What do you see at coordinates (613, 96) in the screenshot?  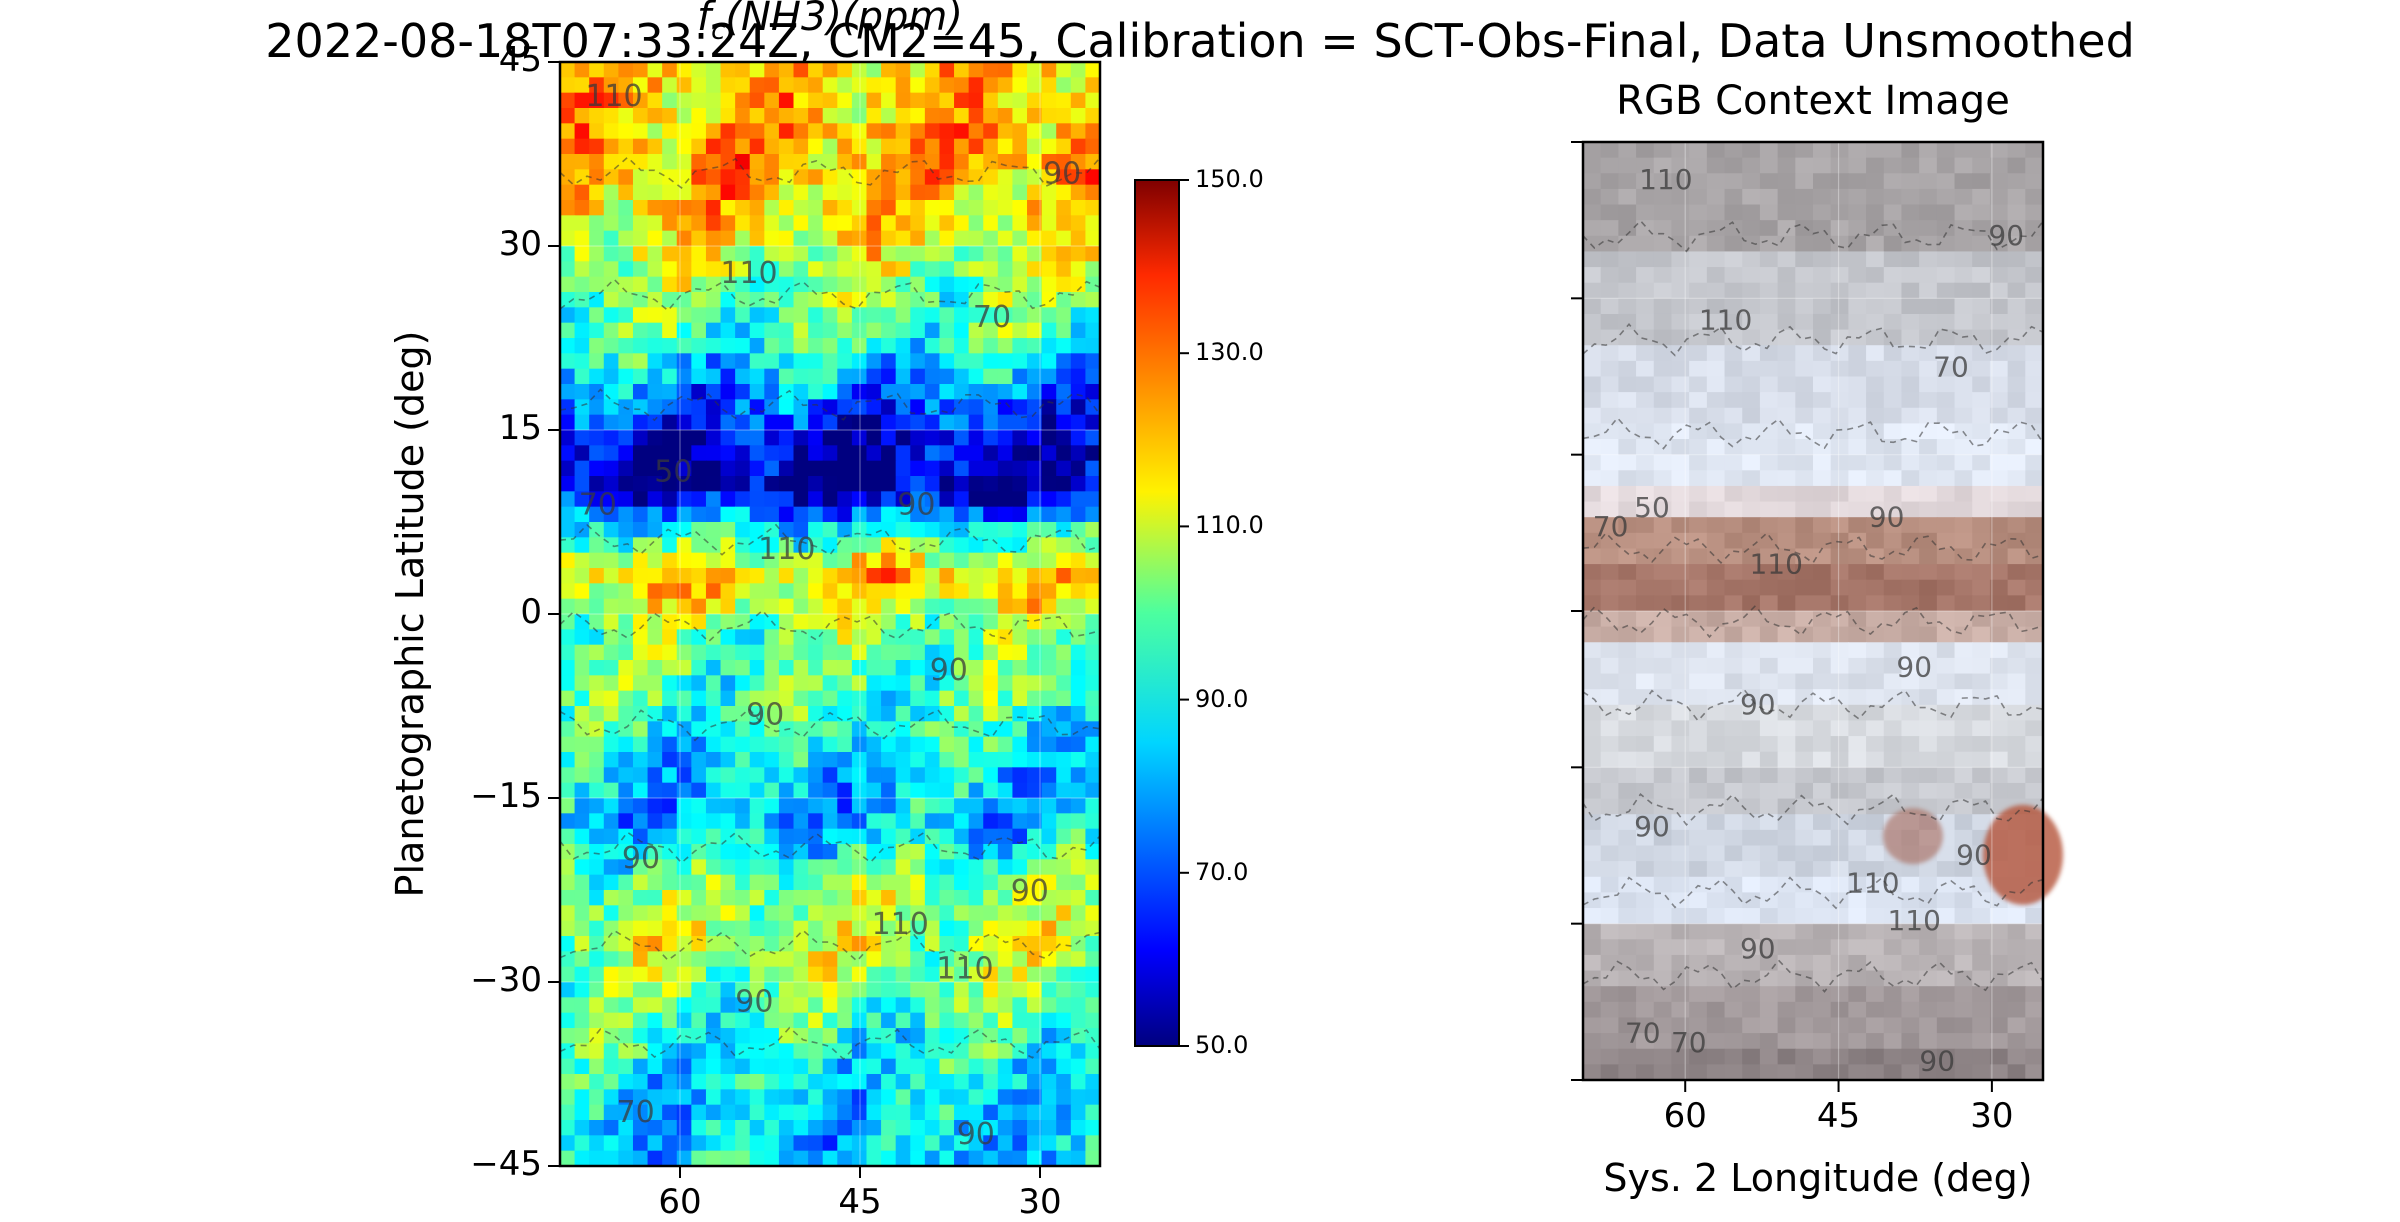 I see `contour-label: 110` at bounding box center [613, 96].